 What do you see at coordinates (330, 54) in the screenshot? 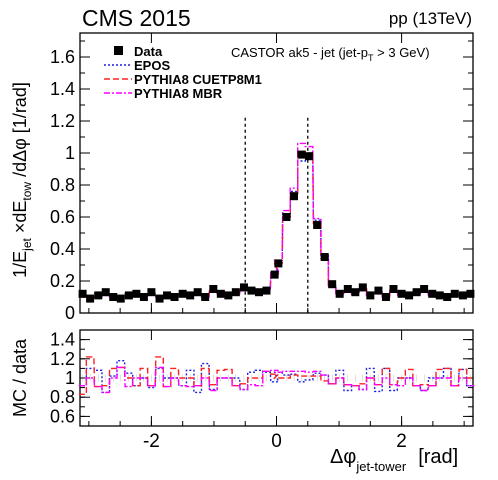
I see `castor-annotation: CASTOR ak5 - jet (jet-pT > 3 GeV)` at bounding box center [330, 54].